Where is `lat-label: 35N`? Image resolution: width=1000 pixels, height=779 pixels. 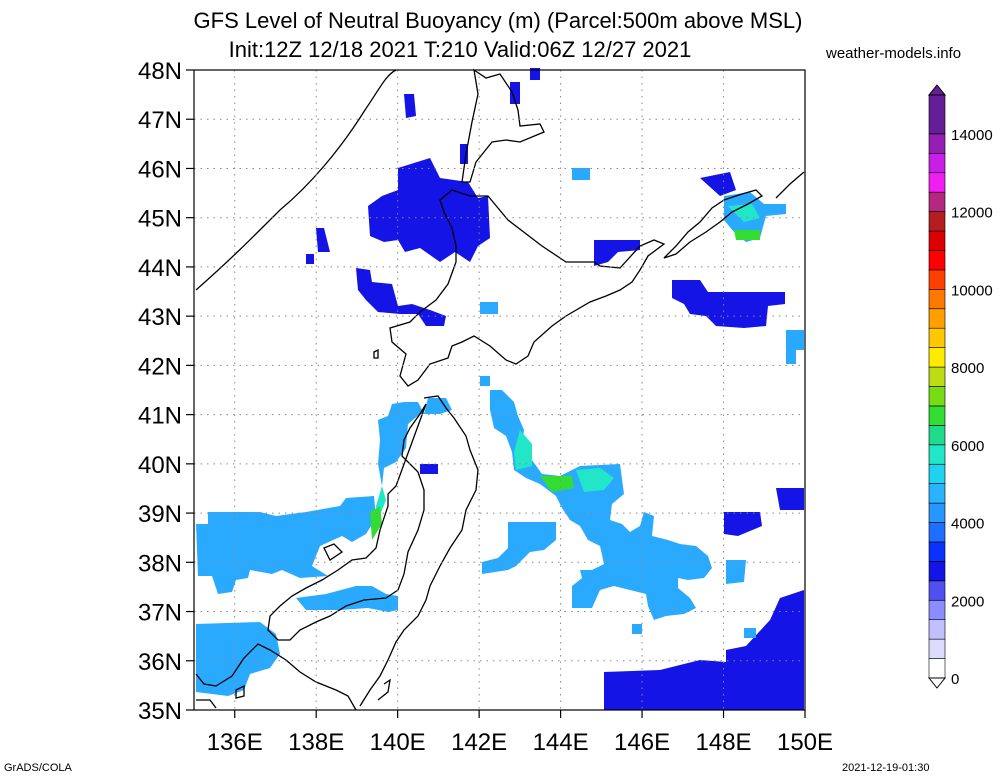
lat-label: 35N is located at coordinates (160, 711).